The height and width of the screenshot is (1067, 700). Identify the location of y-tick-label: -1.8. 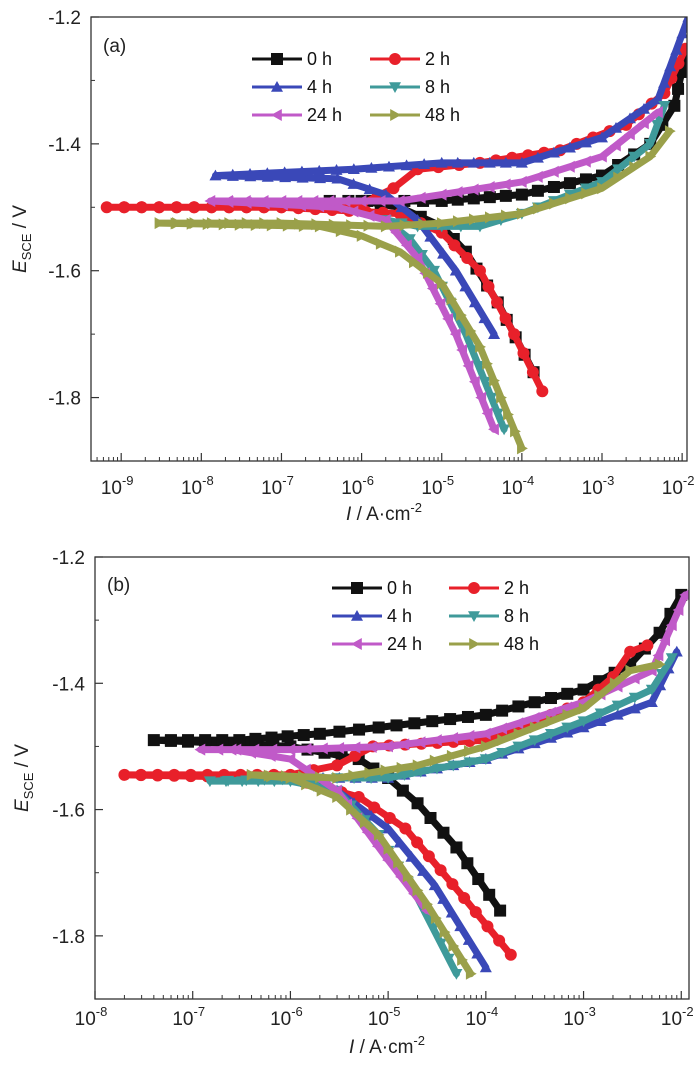
(64, 399).